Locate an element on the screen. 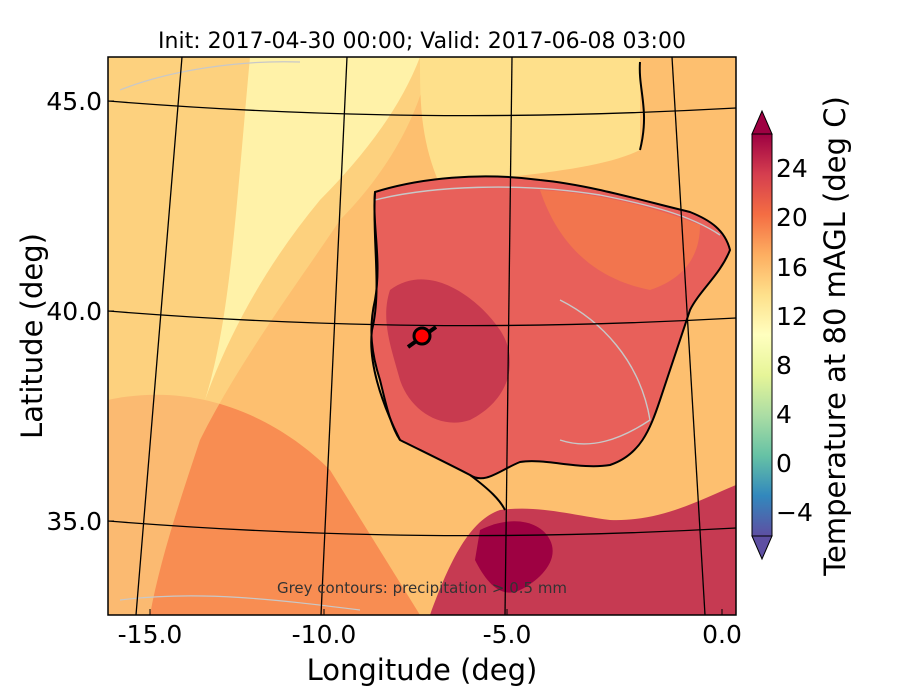  colorbar-body is located at coordinates (762, 335).